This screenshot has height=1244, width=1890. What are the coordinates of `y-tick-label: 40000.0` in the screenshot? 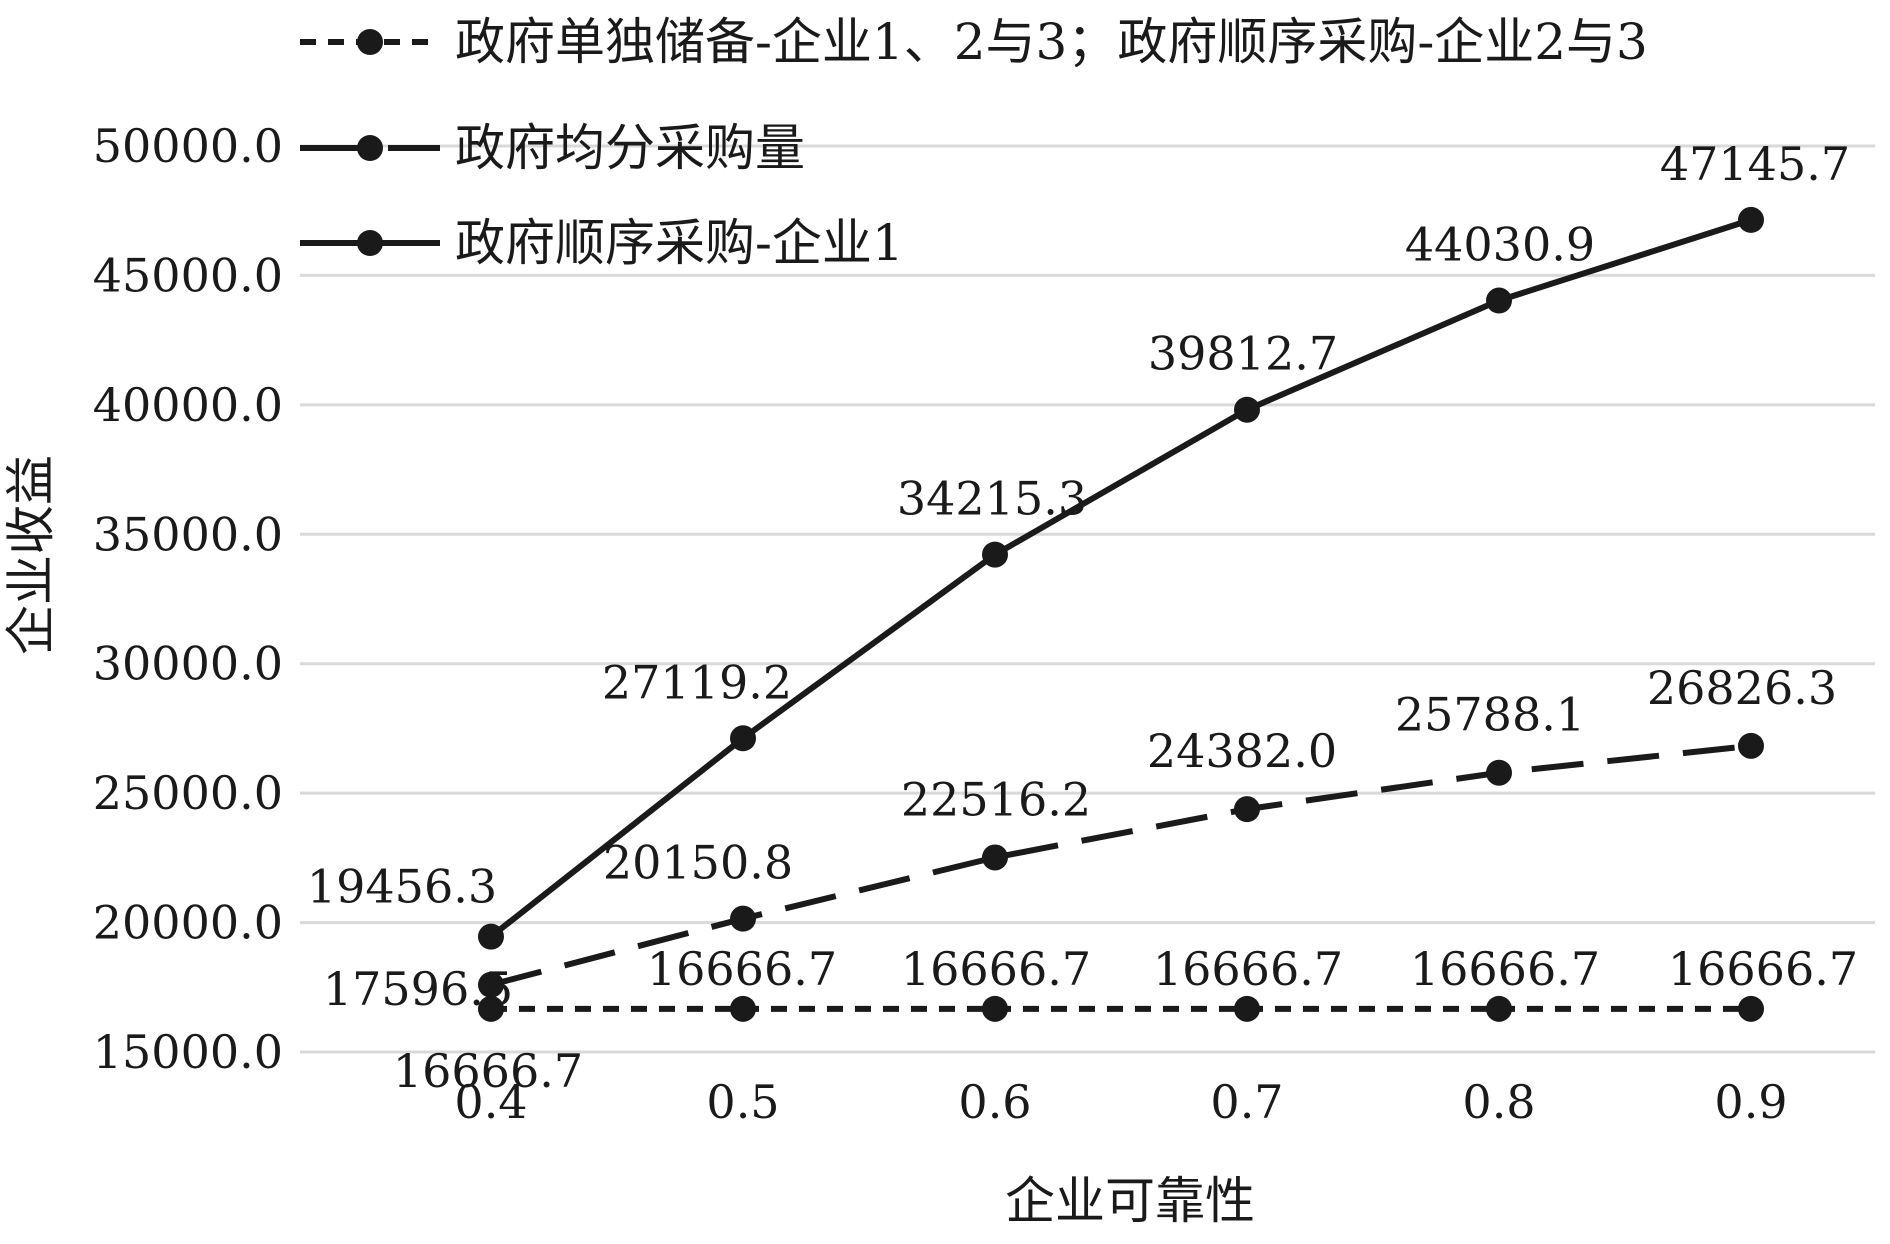 It's located at (188, 405).